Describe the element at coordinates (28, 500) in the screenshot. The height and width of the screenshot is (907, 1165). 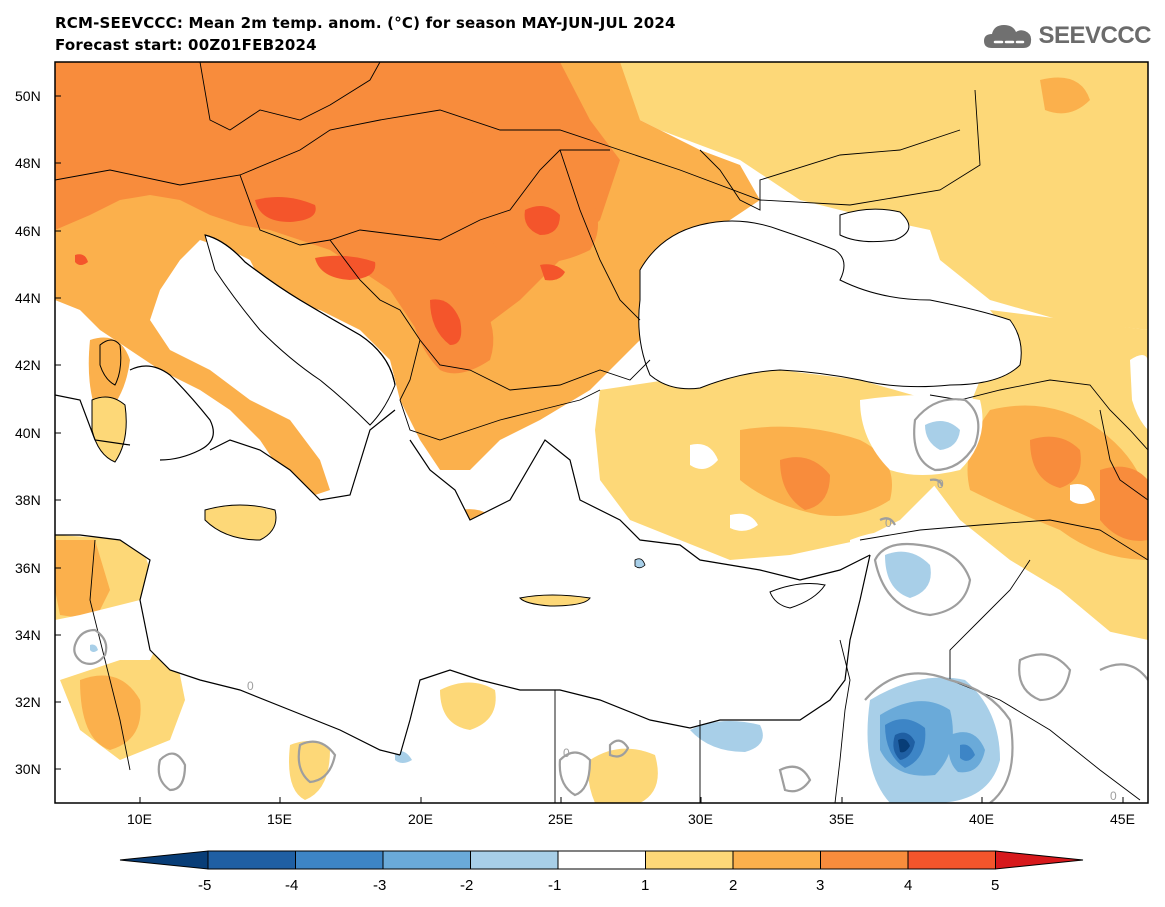
I see `lat-tick-label: 38N` at that location.